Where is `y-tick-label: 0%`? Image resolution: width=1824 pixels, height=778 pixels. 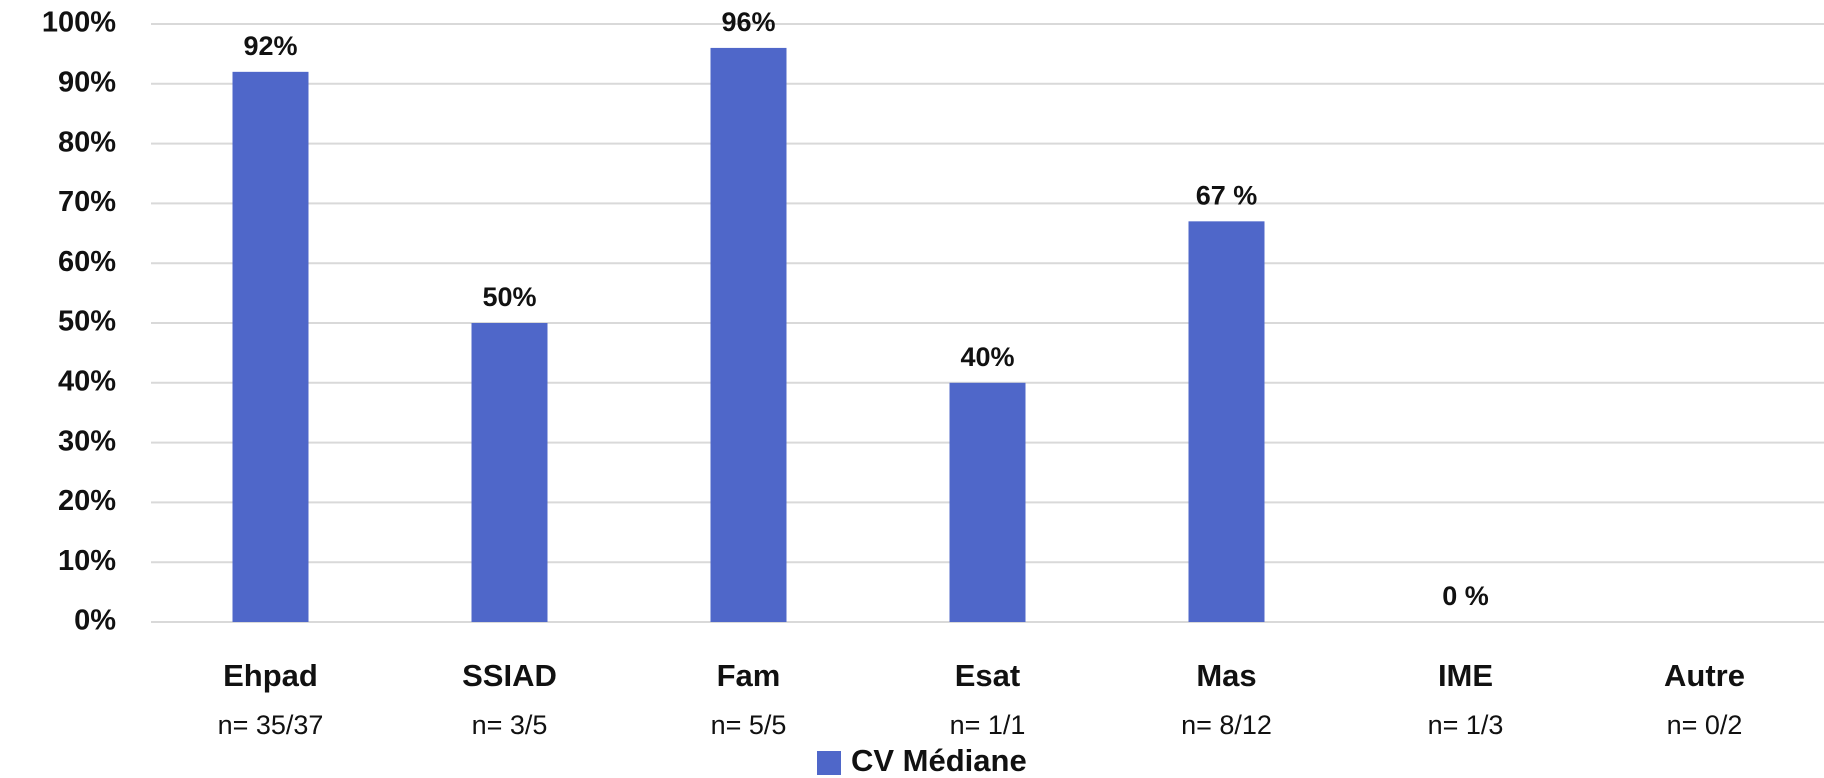
y-tick-label: 0% is located at coordinates (95, 621).